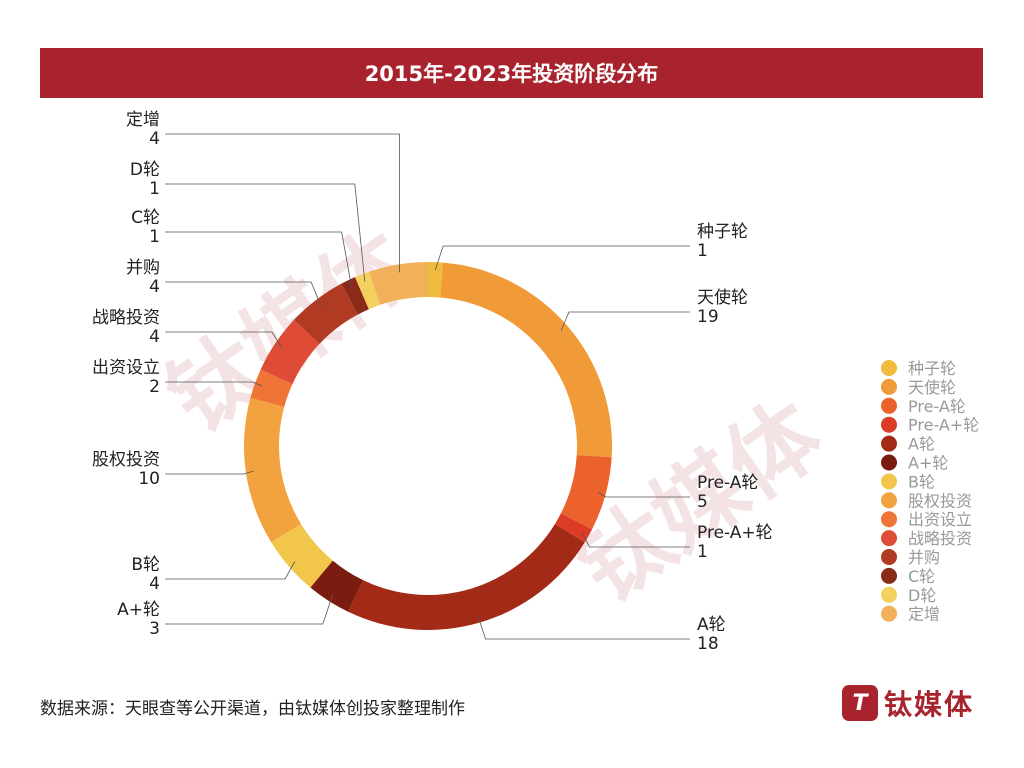 The width and height of the screenshot is (1024, 768). I want to click on slice-value: 19, so click(708, 317).